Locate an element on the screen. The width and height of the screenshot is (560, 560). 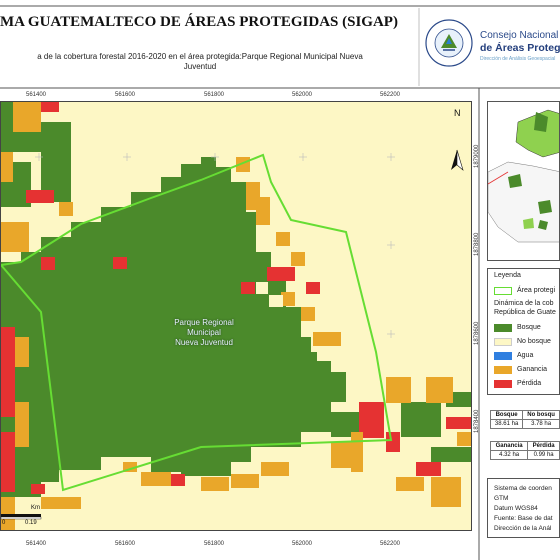
legend-agua-label: Agua is located at coordinates (525, 355).